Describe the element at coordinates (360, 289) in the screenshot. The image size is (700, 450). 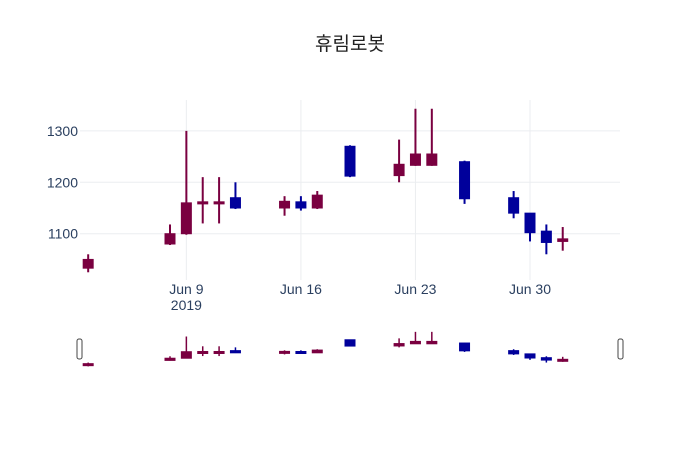
I see `x-axis: Jun 9 Jun 16 Jun 23 Jun 30` at that location.